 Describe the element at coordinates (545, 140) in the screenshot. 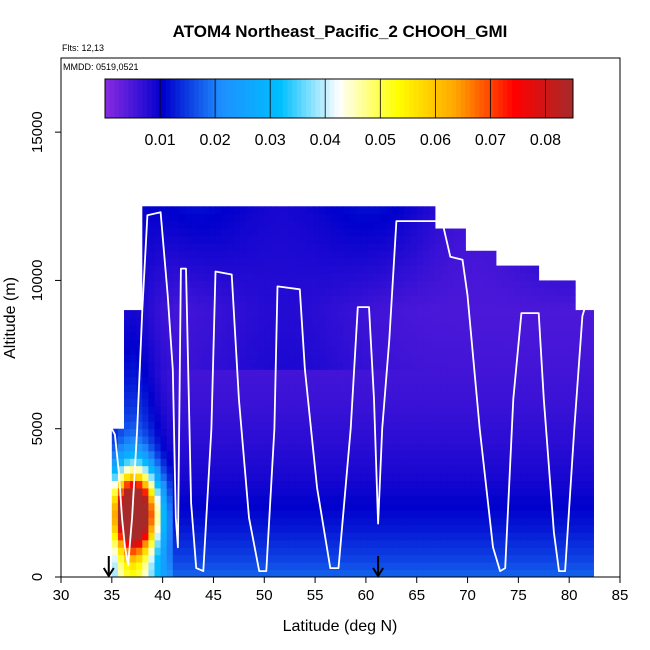

I see `colorbar-tick-label: 0.08` at that location.